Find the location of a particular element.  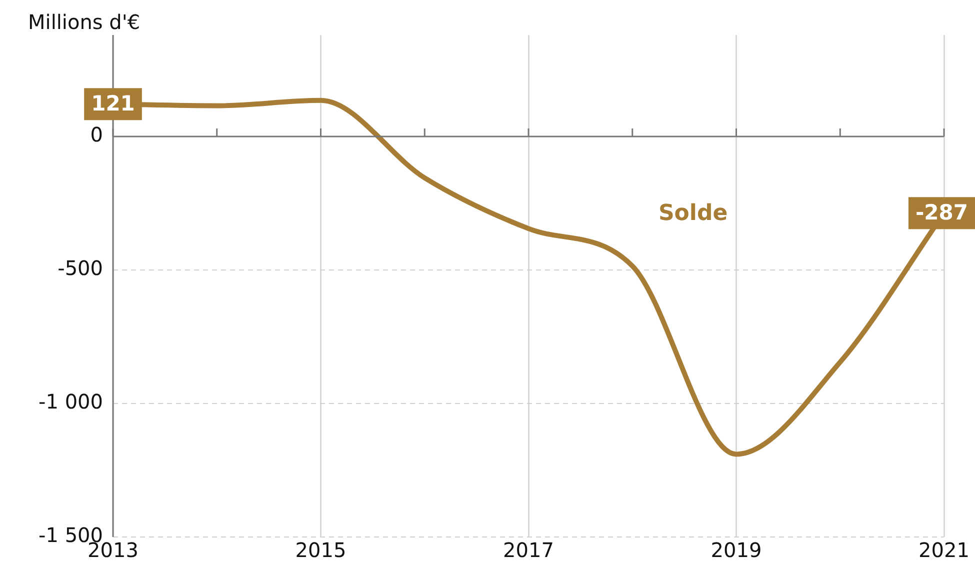

x-tick-label: 2017 is located at coordinates (528, 550).